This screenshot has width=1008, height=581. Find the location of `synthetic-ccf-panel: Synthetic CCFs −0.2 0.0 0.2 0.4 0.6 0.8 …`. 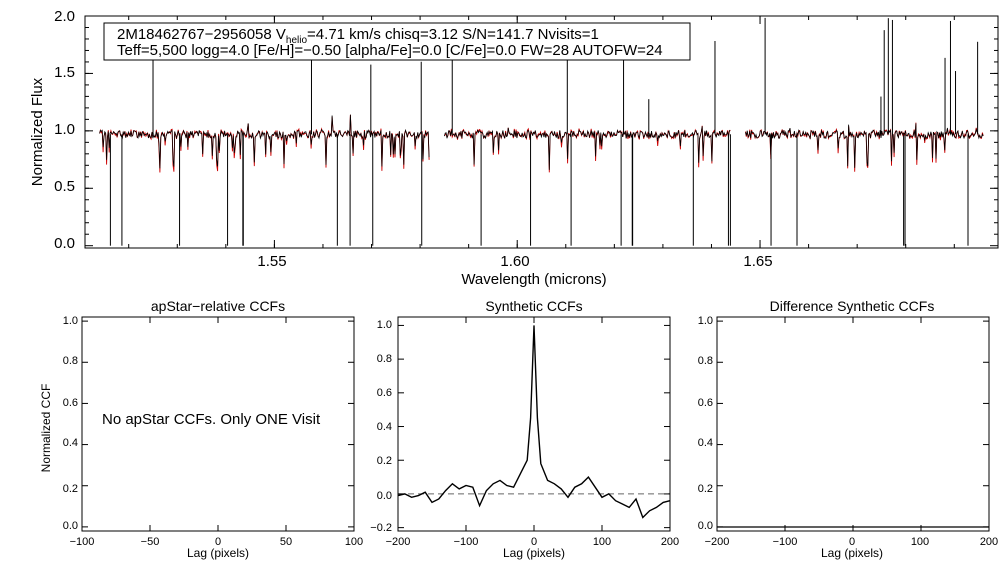

synthetic-ccf-panel: Synthetic CCFs −0.2 0.0 0.2 0.4 0.6 0.8 … is located at coordinates (524, 429).